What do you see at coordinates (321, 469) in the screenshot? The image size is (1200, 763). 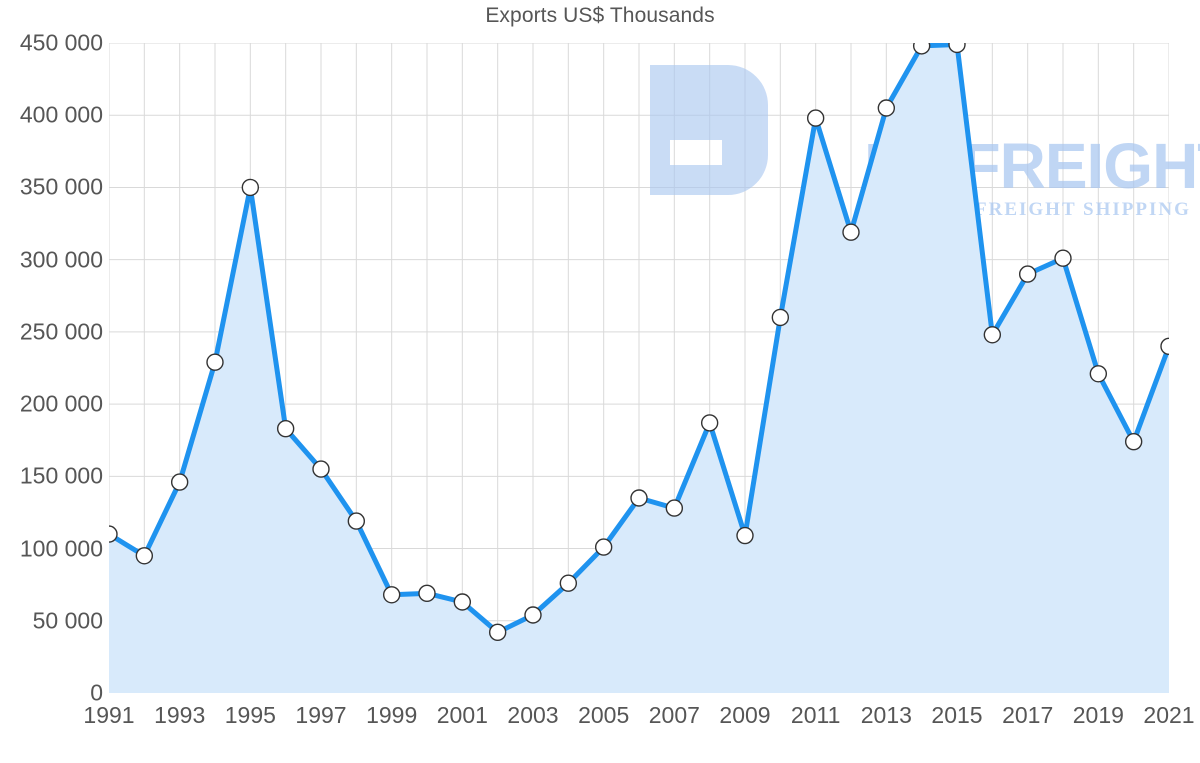 I see `data-point: 1997: 155000` at bounding box center [321, 469].